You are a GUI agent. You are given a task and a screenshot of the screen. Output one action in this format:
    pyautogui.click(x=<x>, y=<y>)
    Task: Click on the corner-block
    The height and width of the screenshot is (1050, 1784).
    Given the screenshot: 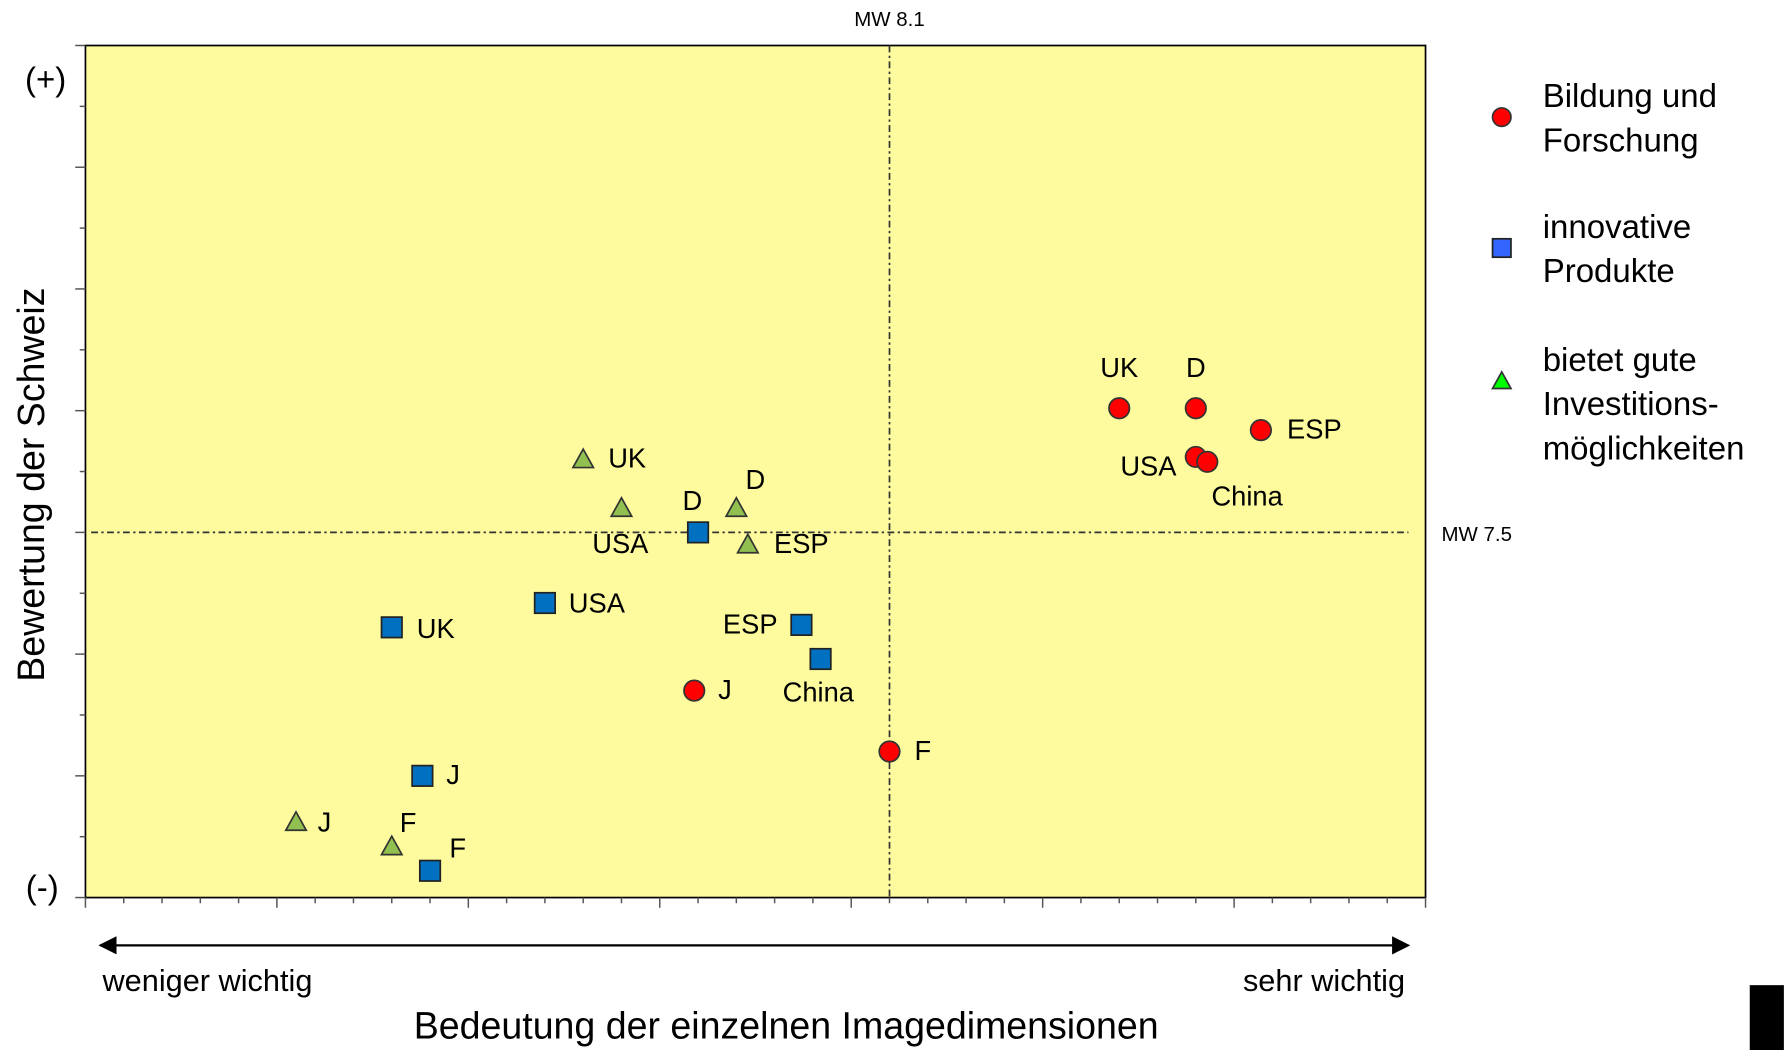 What is the action you would take?
    pyautogui.click(x=1766, y=1017)
    